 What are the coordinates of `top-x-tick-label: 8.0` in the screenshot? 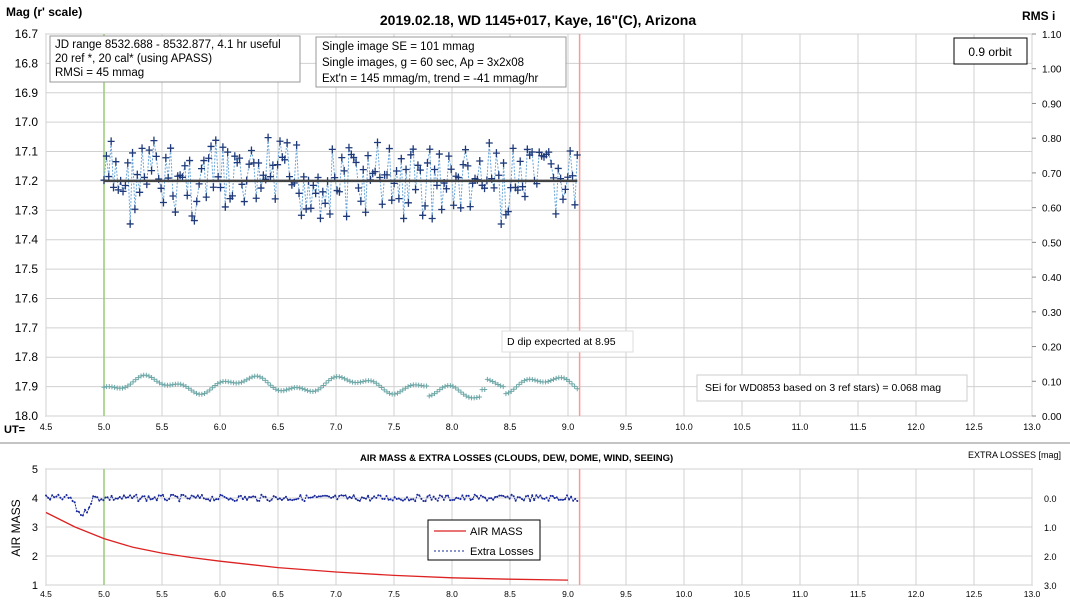 It's located at (452, 427).